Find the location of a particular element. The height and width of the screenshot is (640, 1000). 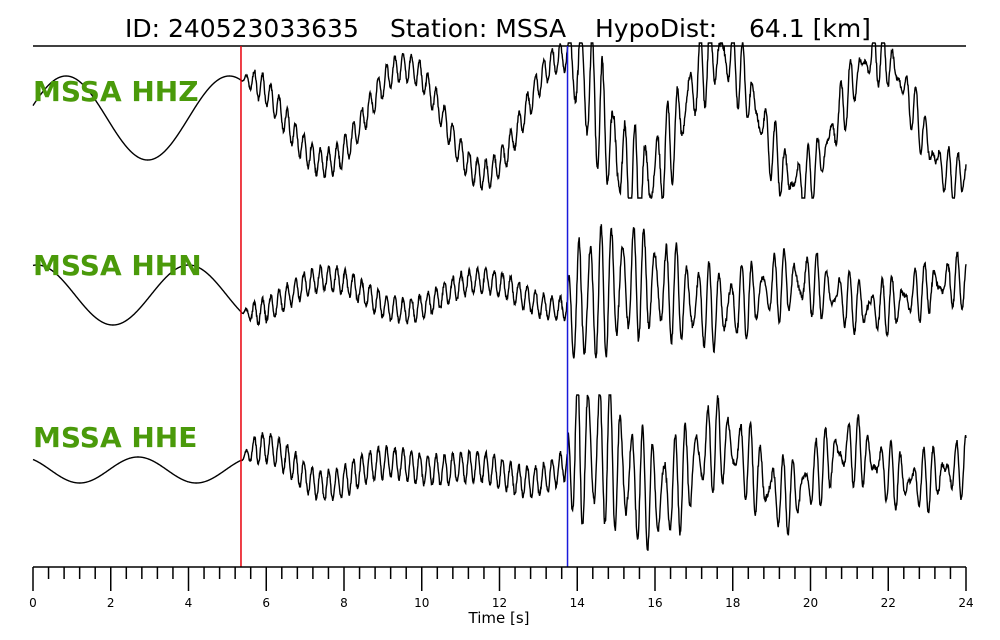

x-tick-label: 22 is located at coordinates (888, 603).